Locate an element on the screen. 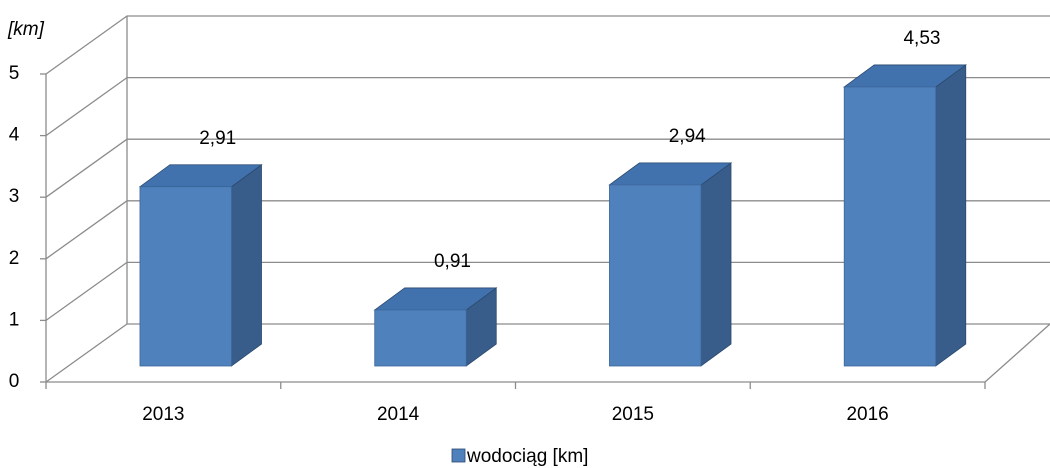 Image resolution: width=1050 pixels, height=468 pixels. x-tick-label: 2015 is located at coordinates (633, 414).